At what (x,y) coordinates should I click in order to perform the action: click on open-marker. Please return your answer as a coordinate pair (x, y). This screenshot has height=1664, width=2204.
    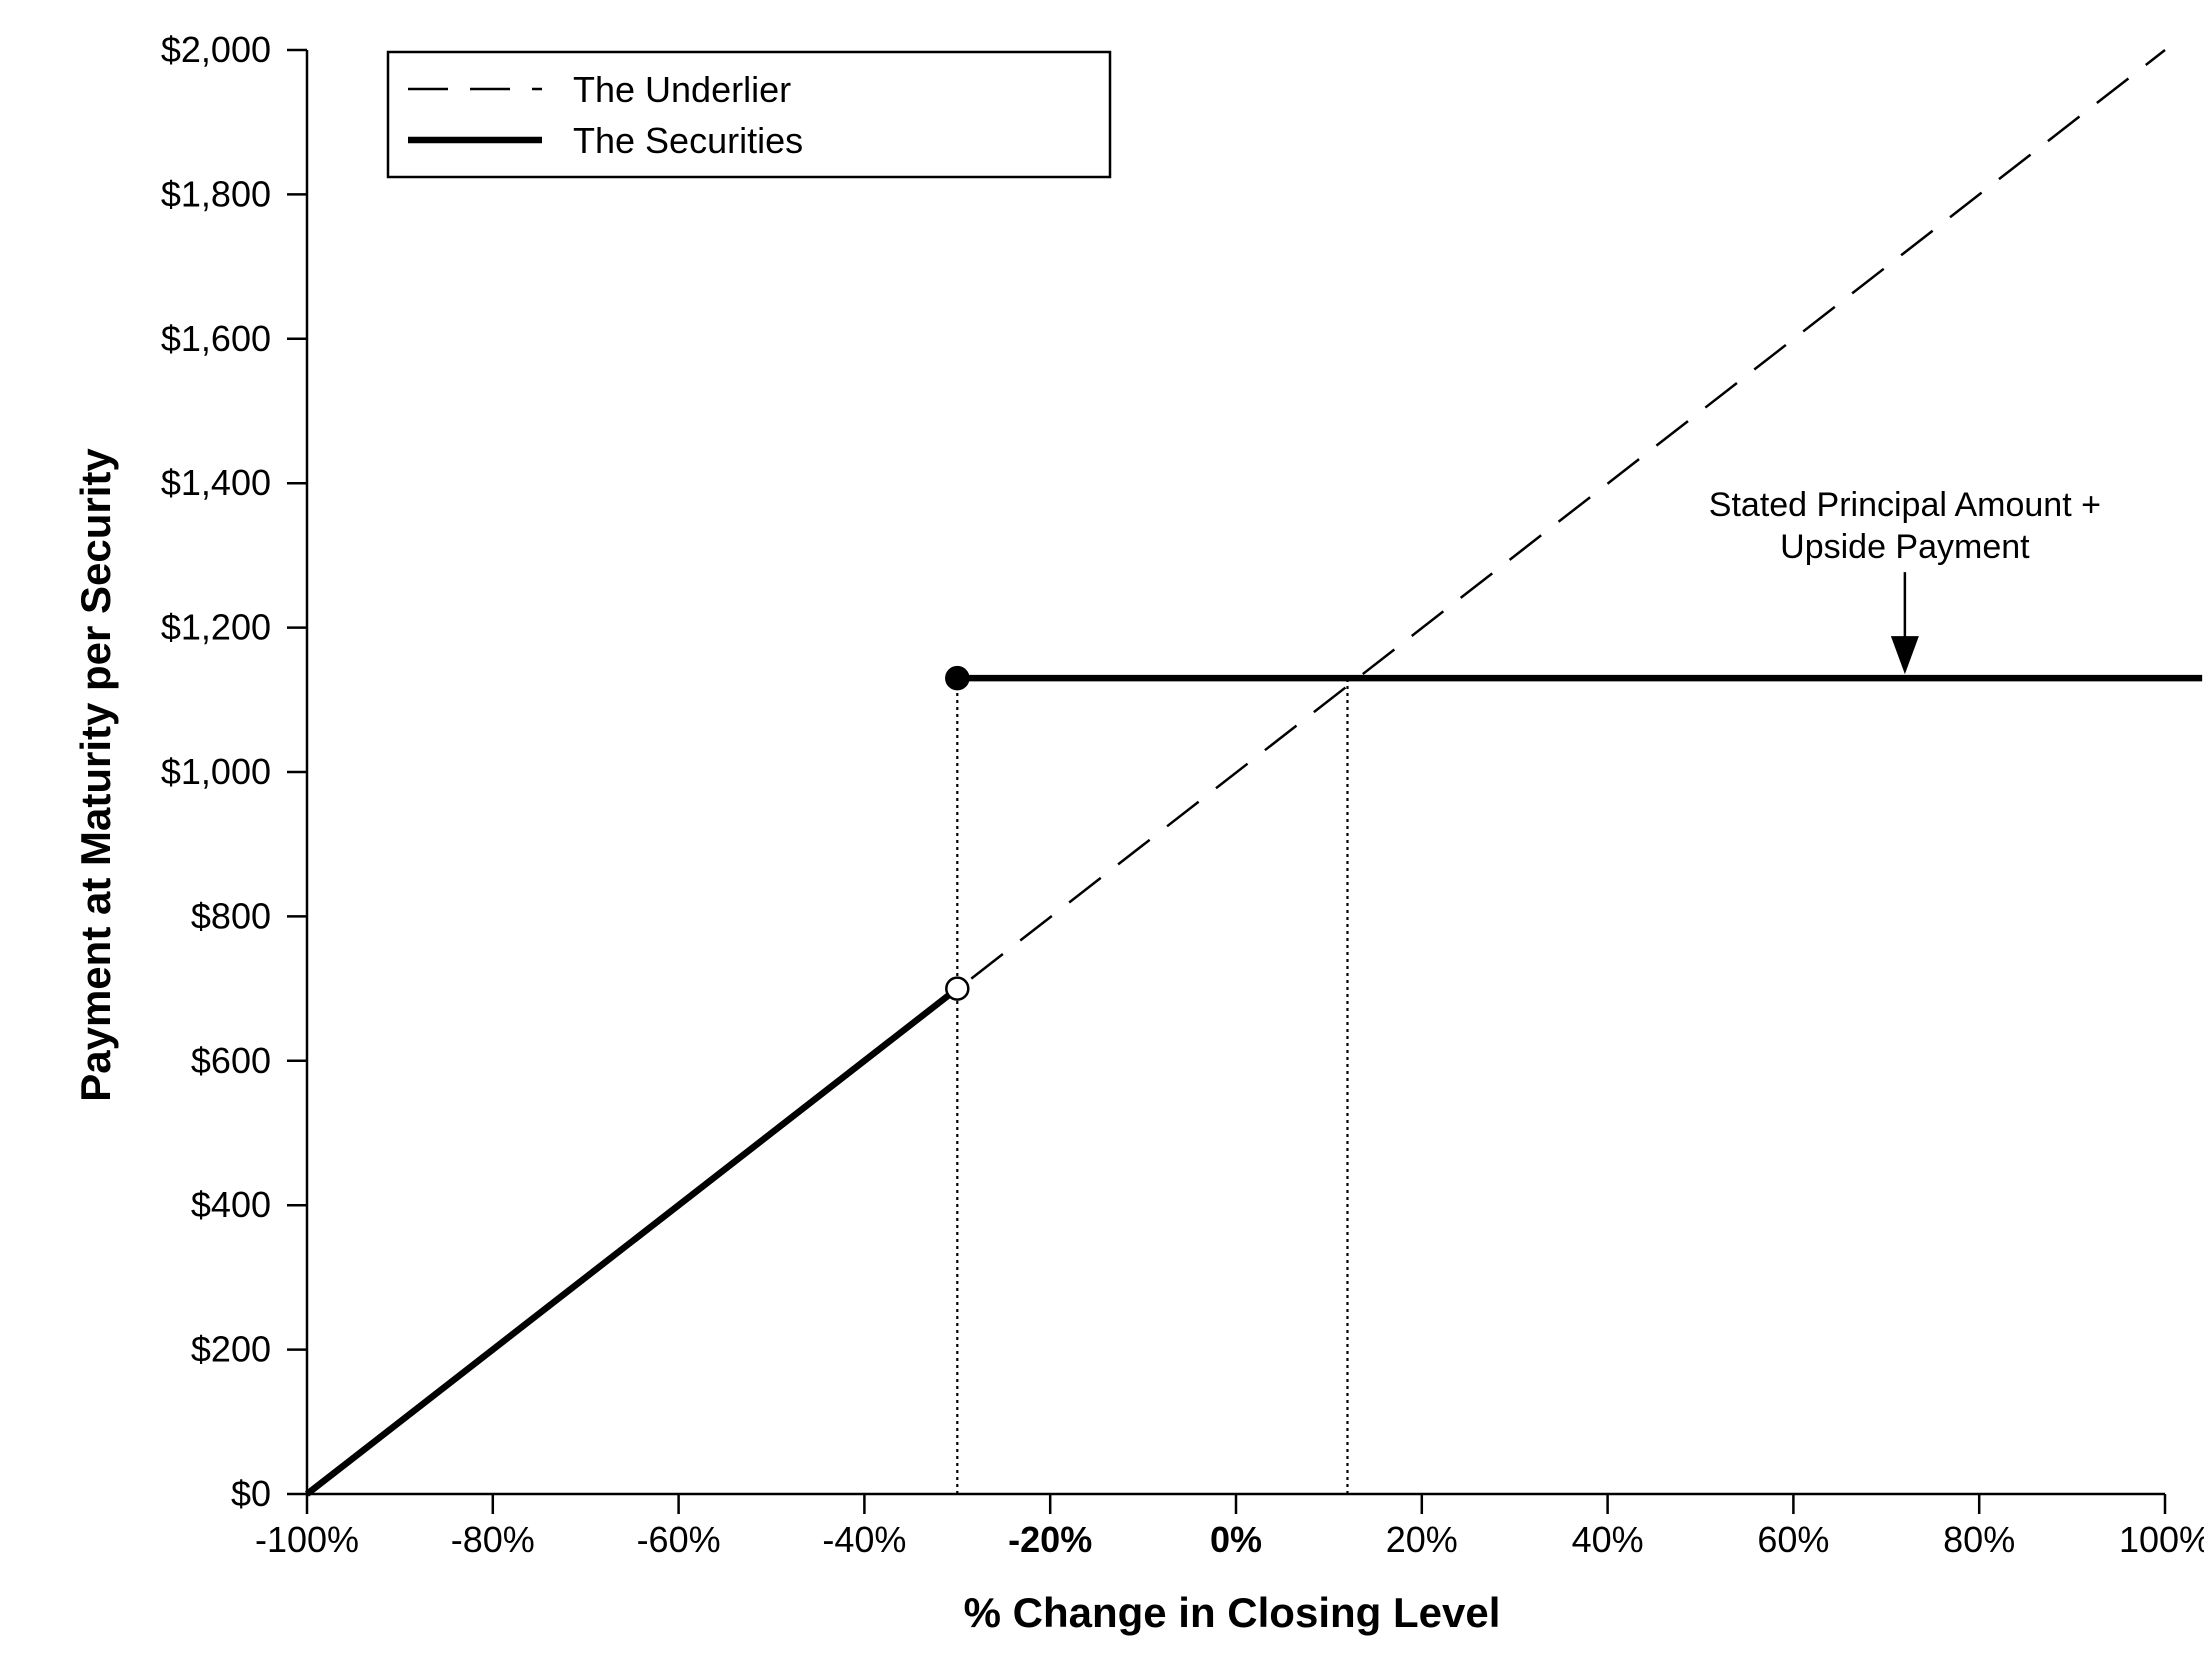
    Looking at the image, I should click on (957, 988).